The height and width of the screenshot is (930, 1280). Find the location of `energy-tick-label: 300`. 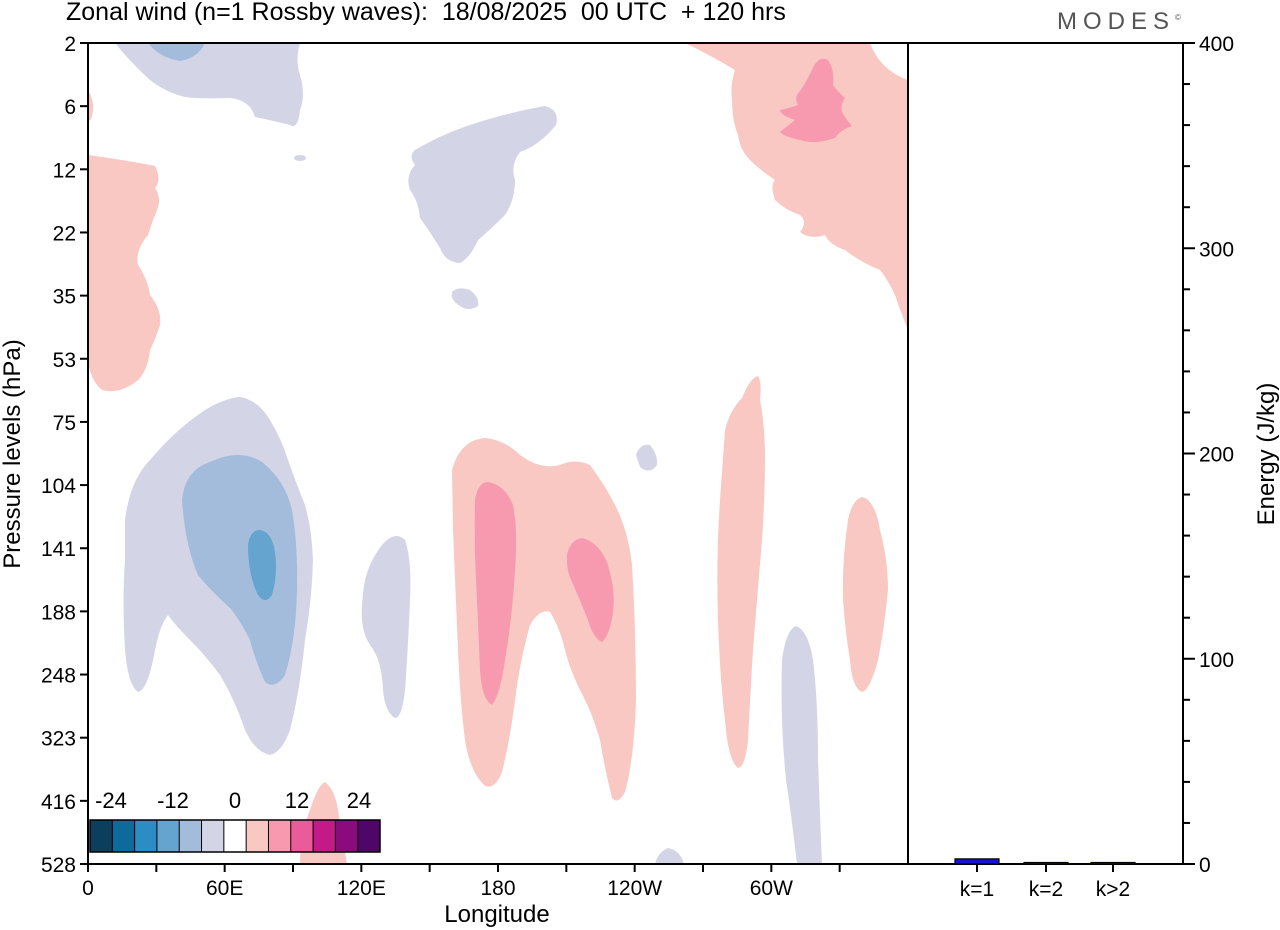

energy-tick-label: 300 is located at coordinates (1216, 249).